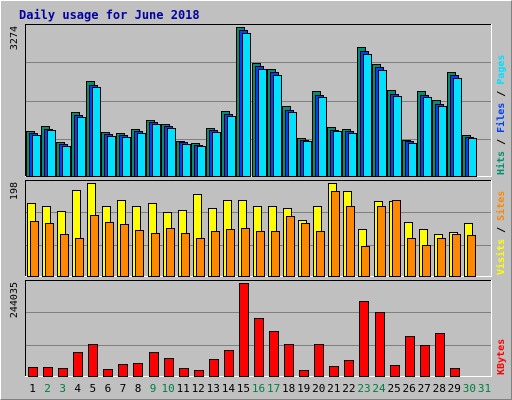 This screenshot has width=512, height=400. What do you see at coordinates (183, 388) in the screenshot?
I see `x-tick-label-day-11: 11` at bounding box center [183, 388].